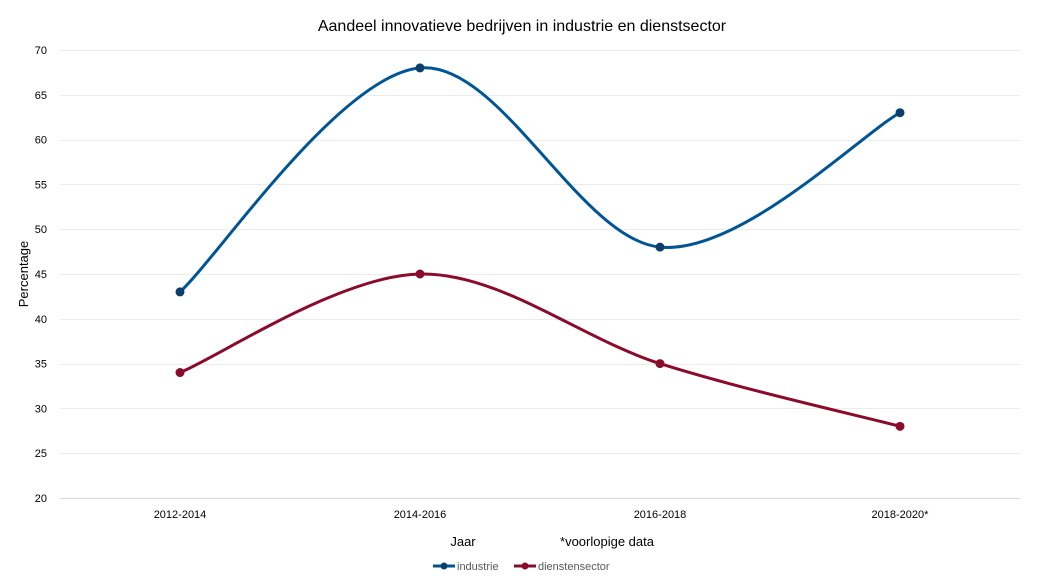  I want to click on y-tick-20: 20, so click(41, 499).